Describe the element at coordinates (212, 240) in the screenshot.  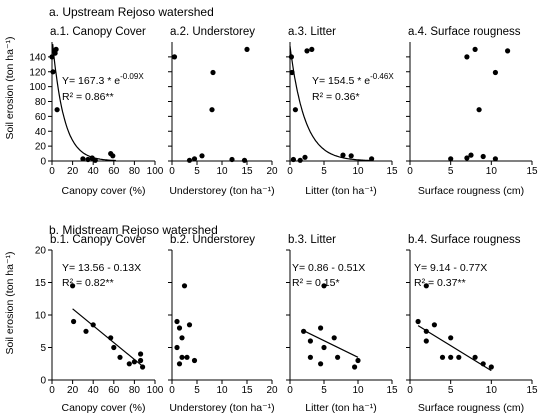
I see `panel-title: b.2. Understorey` at that location.